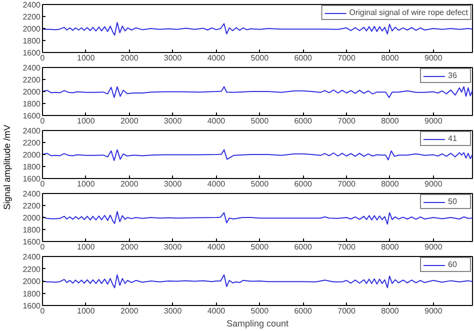 The image size is (474, 331). I want to click on legend-label: Original signal of wire rope defect, so click(408, 12).